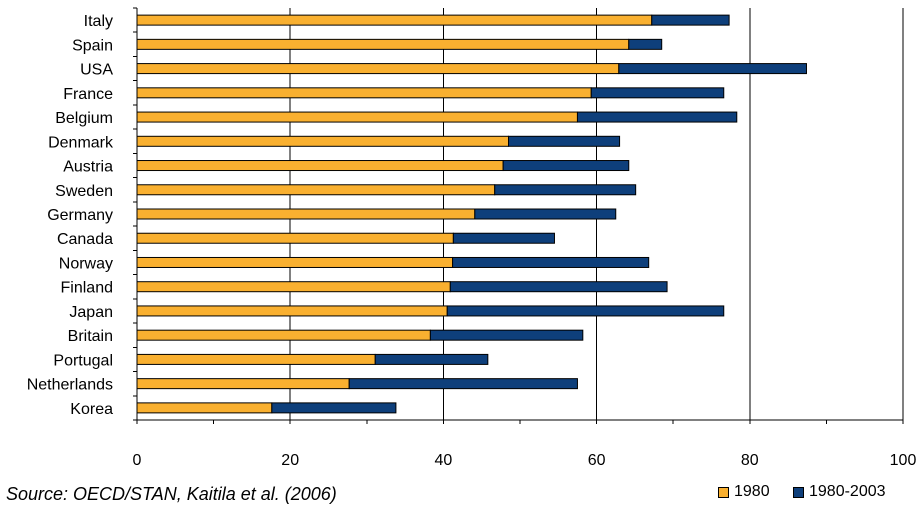 The image size is (919, 507). Describe the element at coordinates (86, 263) in the screenshot. I see `category-label-norway: Norway` at that location.